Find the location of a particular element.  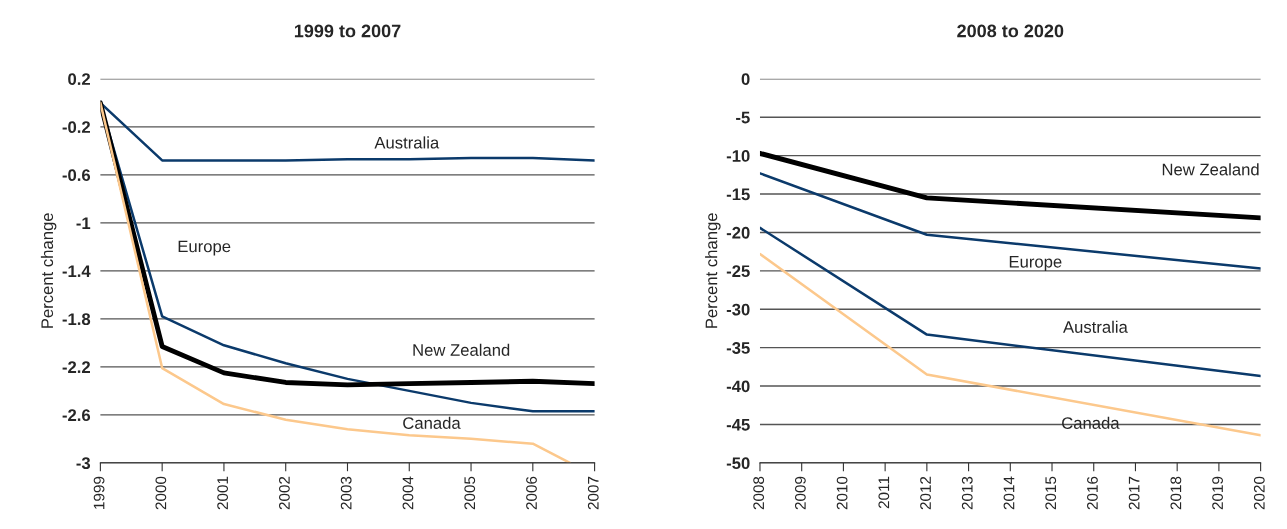

x-tick-label: 2003 is located at coordinates (346, 493).